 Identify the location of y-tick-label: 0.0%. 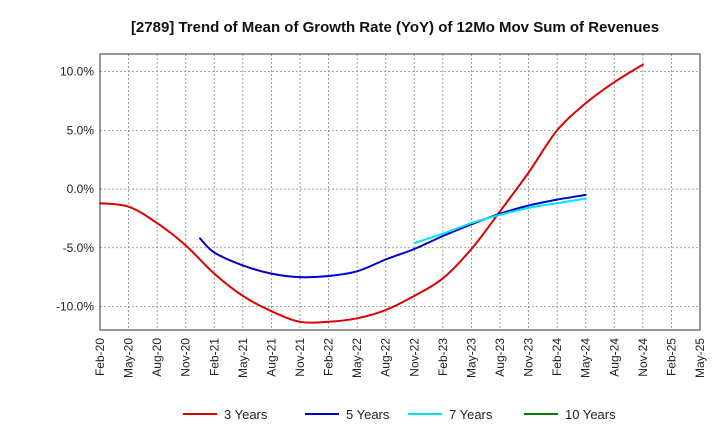
(81, 189).